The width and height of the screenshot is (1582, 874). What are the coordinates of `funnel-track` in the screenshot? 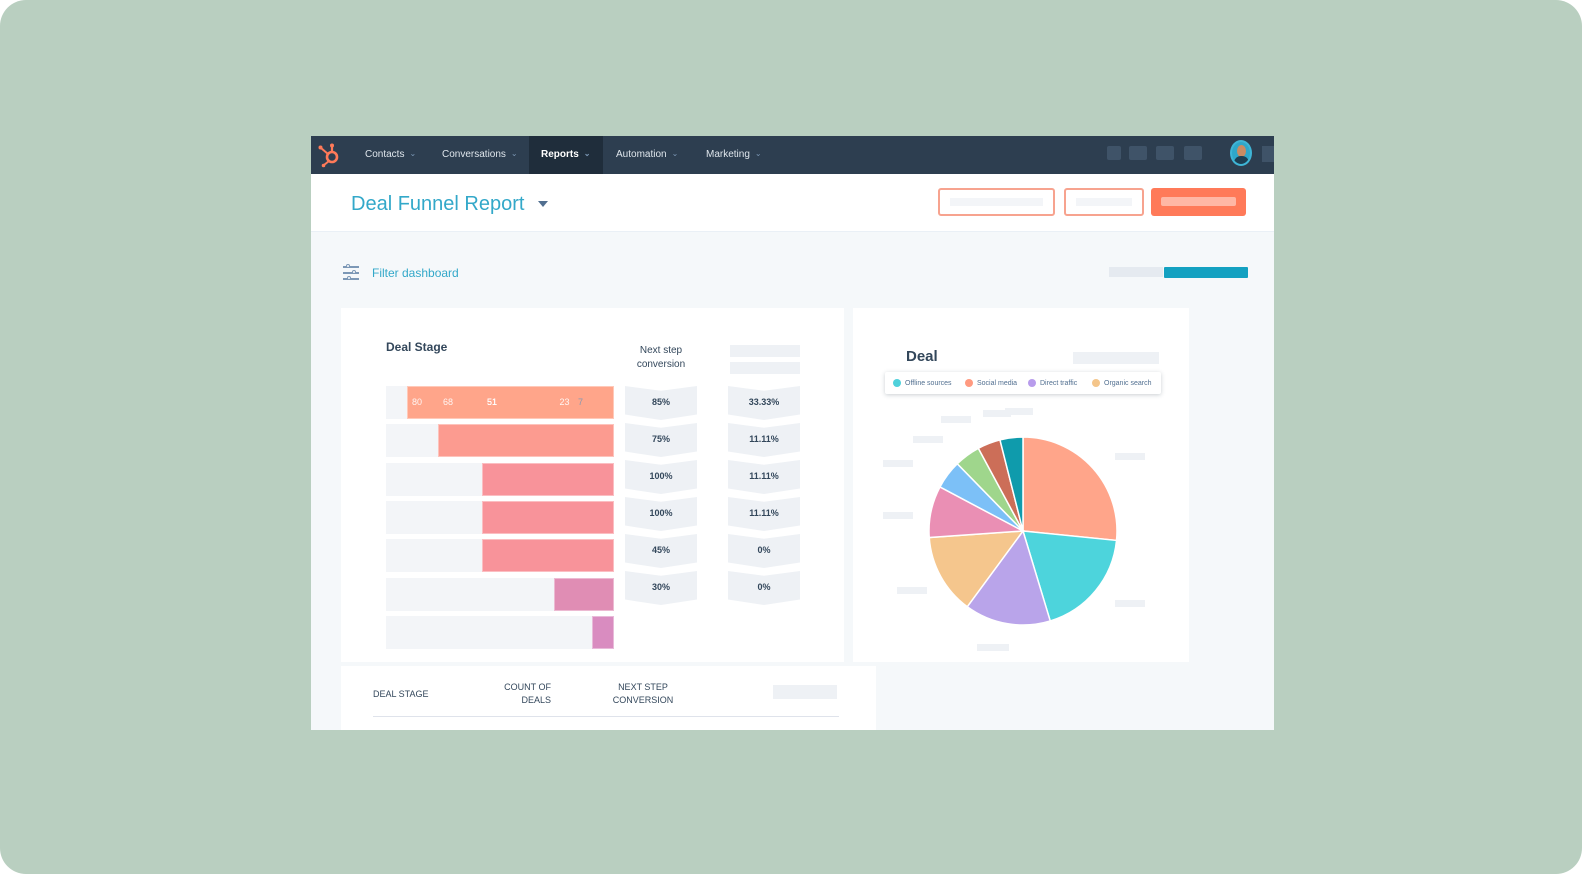 It's located at (500, 632).